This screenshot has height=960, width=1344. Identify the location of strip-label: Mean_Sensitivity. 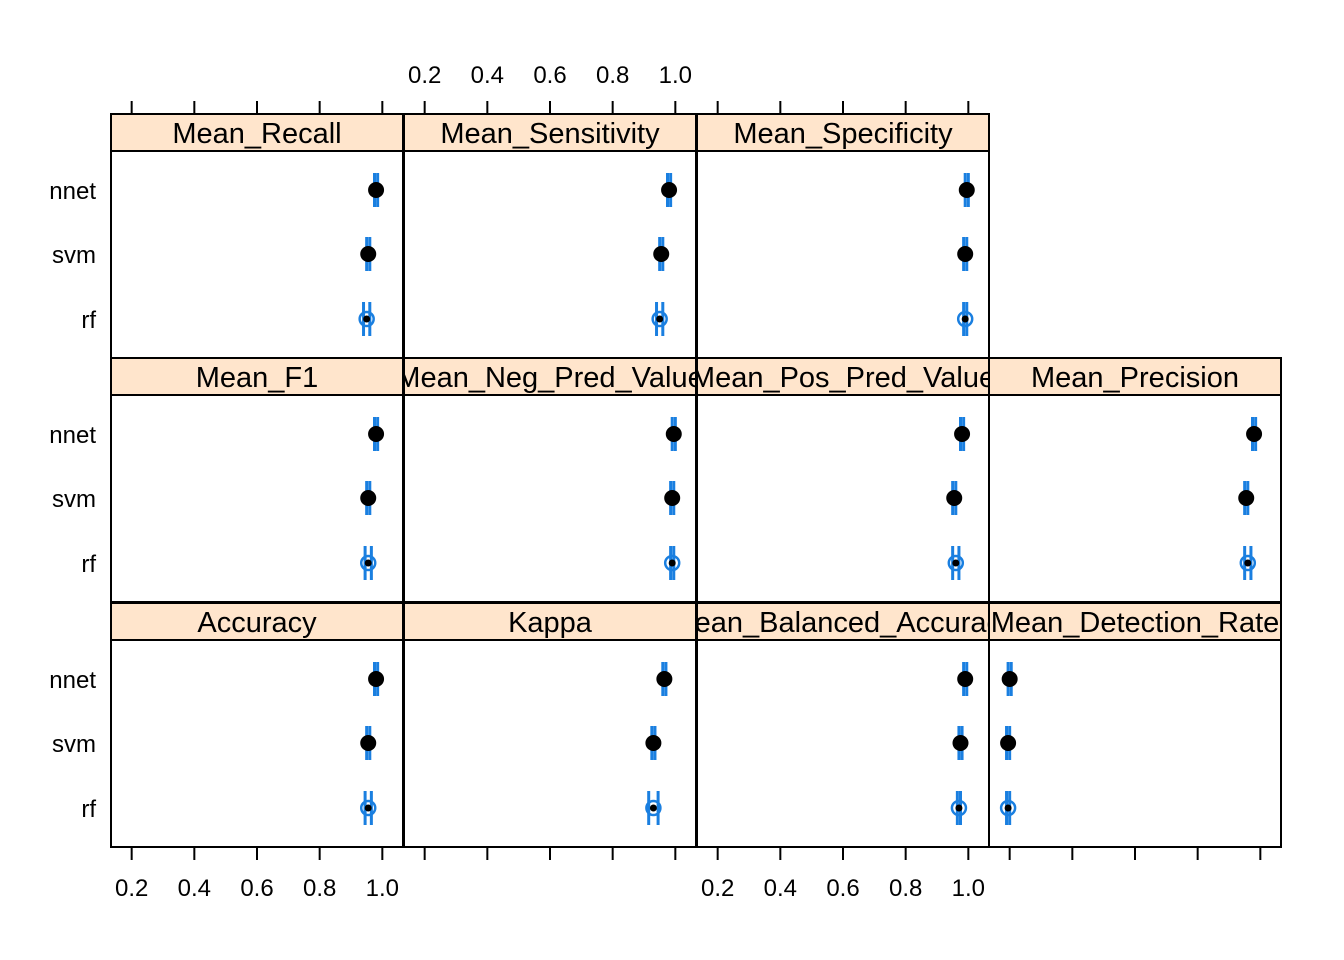
(550, 134).